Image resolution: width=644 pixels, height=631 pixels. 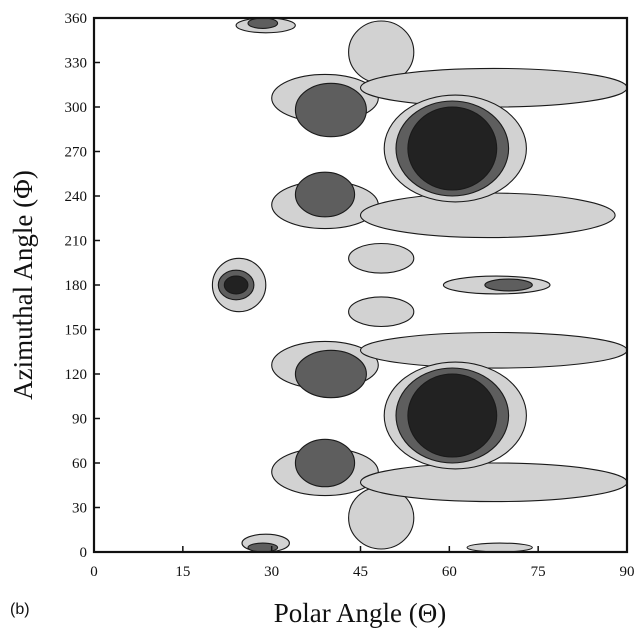 What do you see at coordinates (76, 375) in the screenshot?
I see `y-tick-label: 120` at bounding box center [76, 375].